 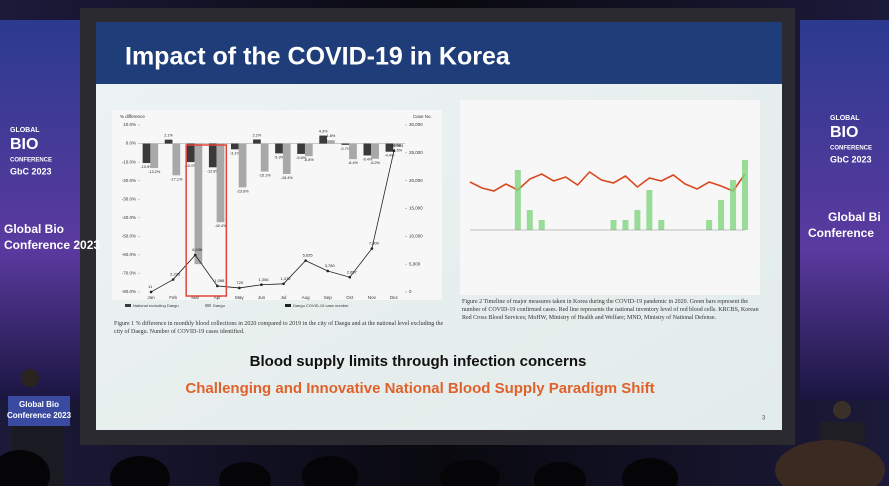 I want to click on y-tick-label: -60.0%, so click(x=129, y=254).